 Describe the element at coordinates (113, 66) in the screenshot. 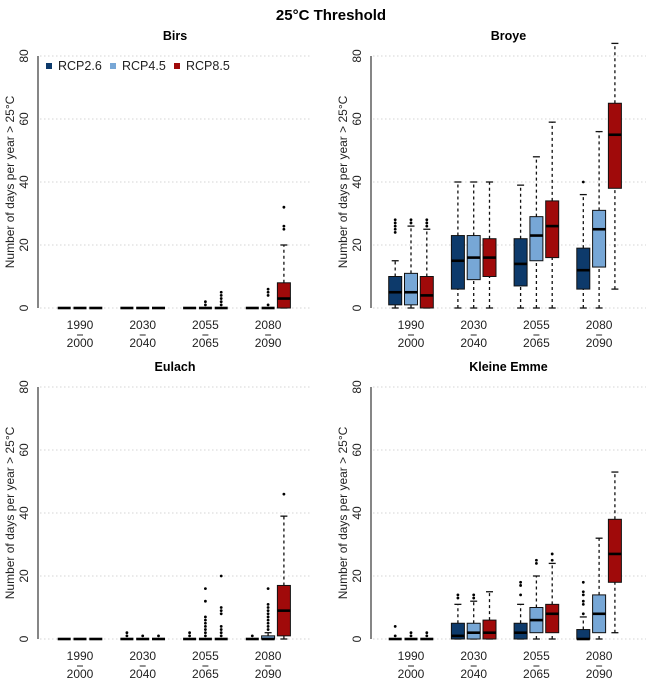

I see `legend-swatch` at that location.